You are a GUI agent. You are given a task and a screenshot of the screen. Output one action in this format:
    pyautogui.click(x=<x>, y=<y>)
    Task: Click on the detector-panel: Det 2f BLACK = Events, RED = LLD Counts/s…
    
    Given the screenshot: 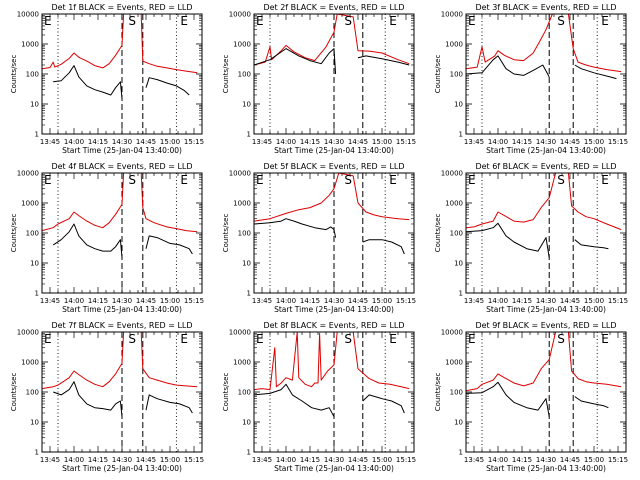 What is the action you would take?
    pyautogui.click(x=319, y=79)
    